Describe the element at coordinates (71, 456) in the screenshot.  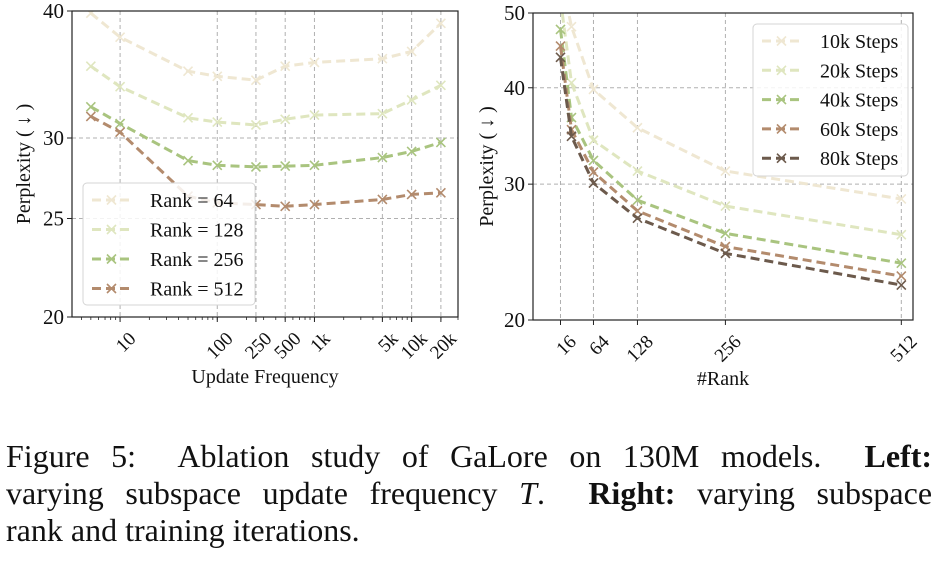
I see `caption-figure-label: Figure 5:` at that location.